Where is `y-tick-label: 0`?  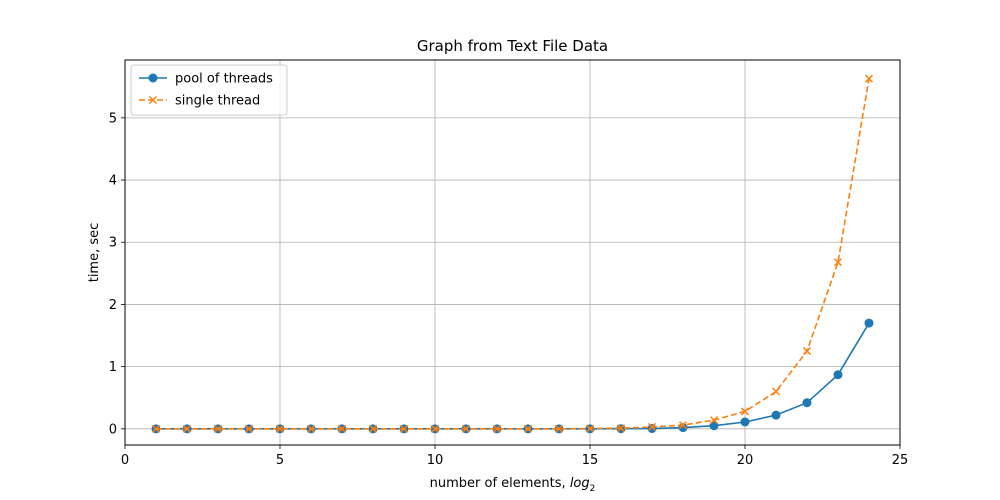
y-tick-label: 0 is located at coordinates (113, 429).